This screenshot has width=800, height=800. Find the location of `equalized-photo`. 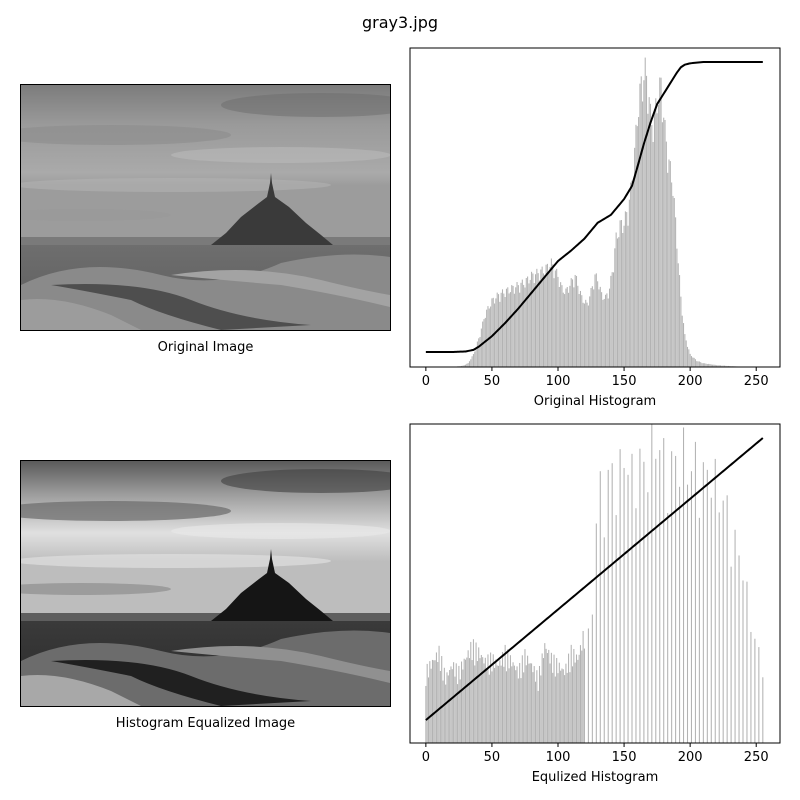

equalized-photo is located at coordinates (205, 583).